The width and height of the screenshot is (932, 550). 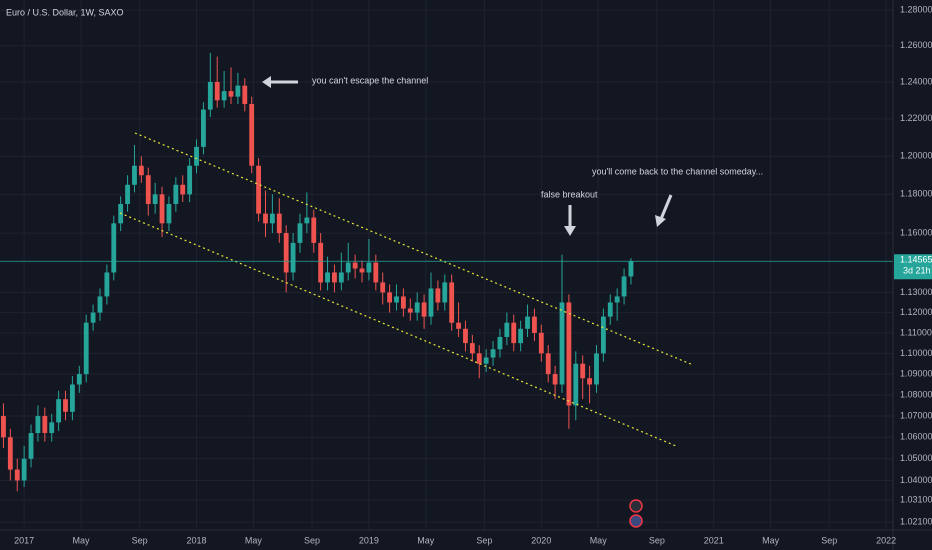 I want to click on y-tick-label: 1.28000, so click(x=916, y=9).